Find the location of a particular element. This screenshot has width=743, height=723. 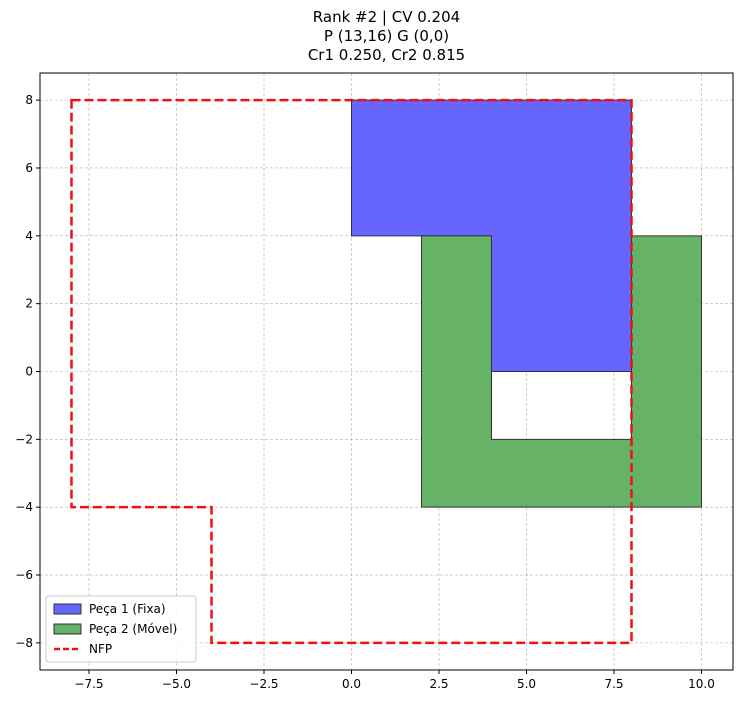

y-tick-label-8: 8 is located at coordinates (29, 100).